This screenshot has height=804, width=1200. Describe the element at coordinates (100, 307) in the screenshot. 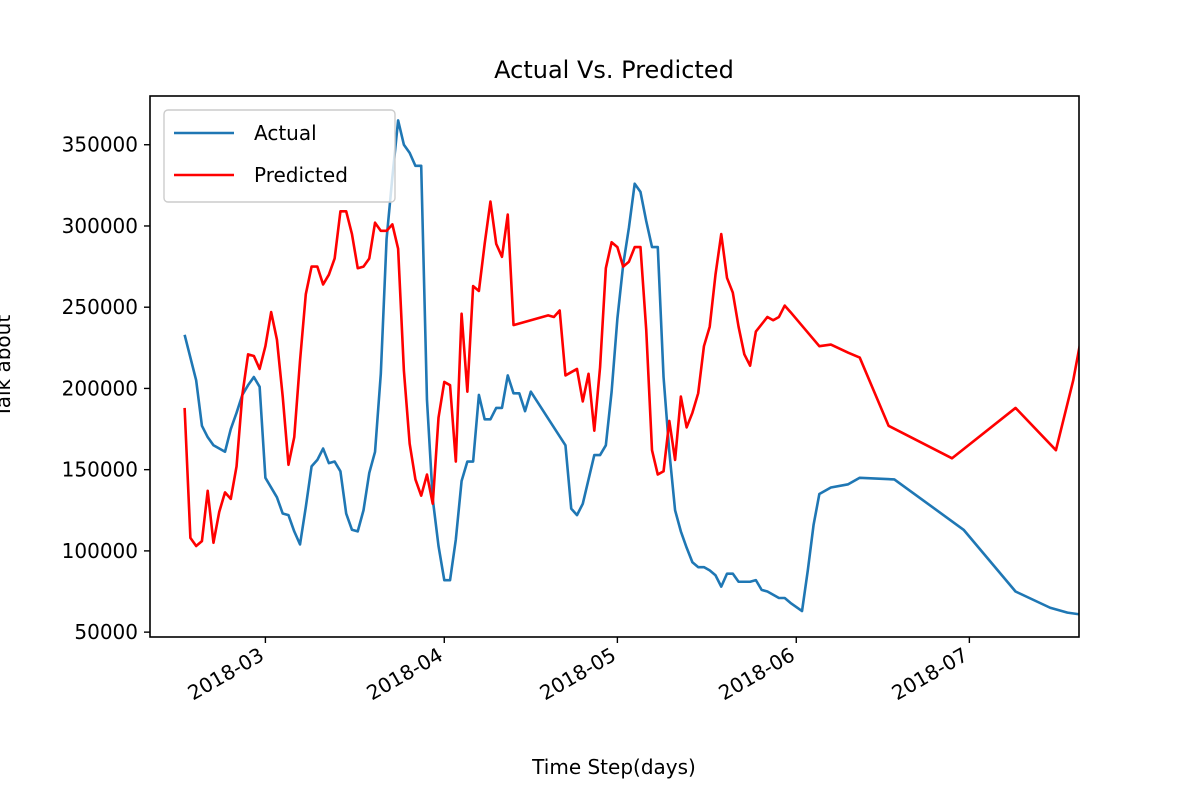

I see `y-tick-label: 250000` at that location.